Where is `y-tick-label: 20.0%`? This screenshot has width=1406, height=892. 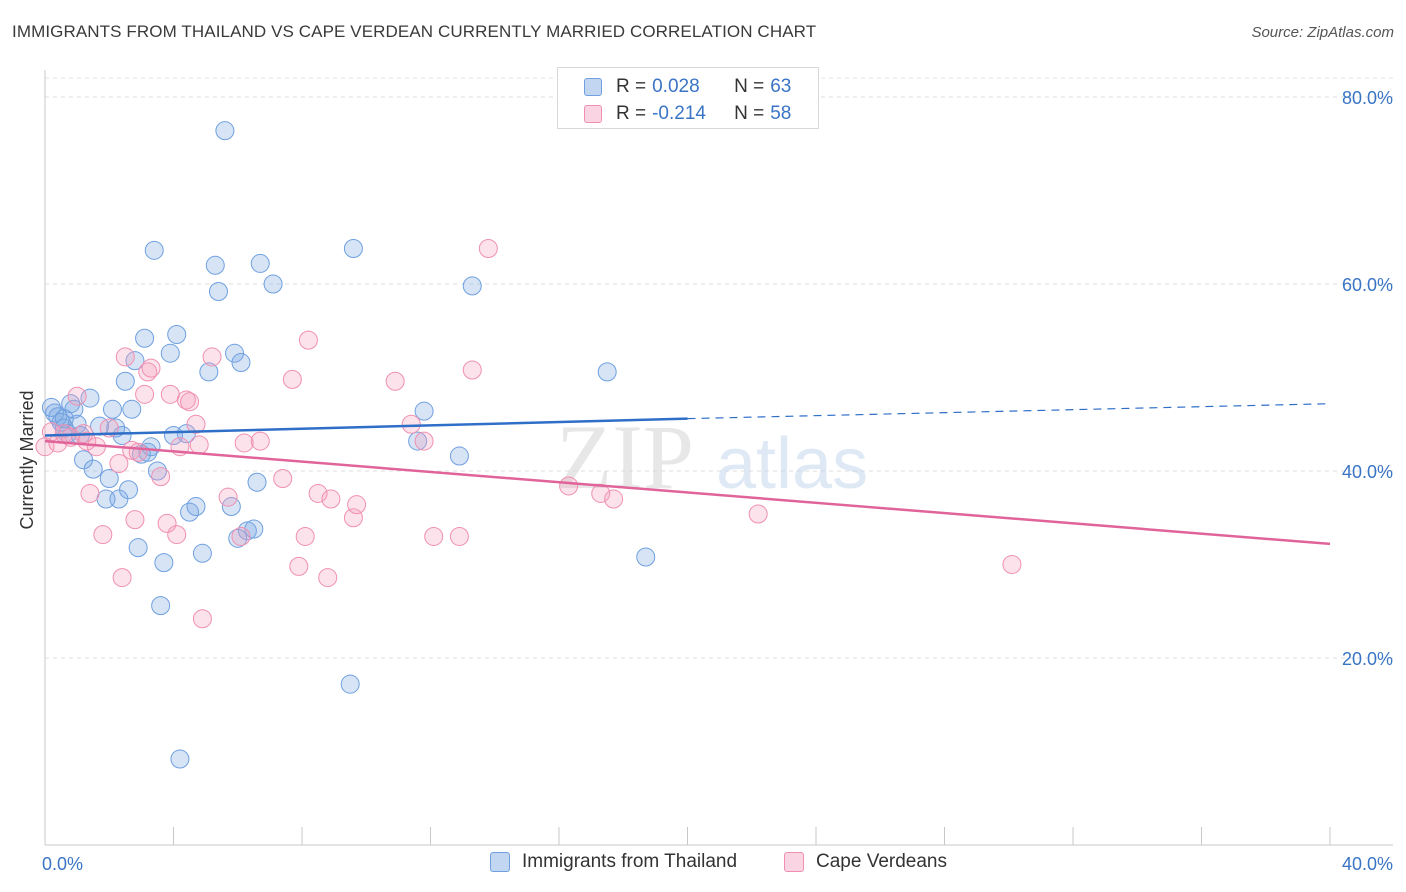 y-tick-label: 20.0% is located at coordinates (1367, 659).